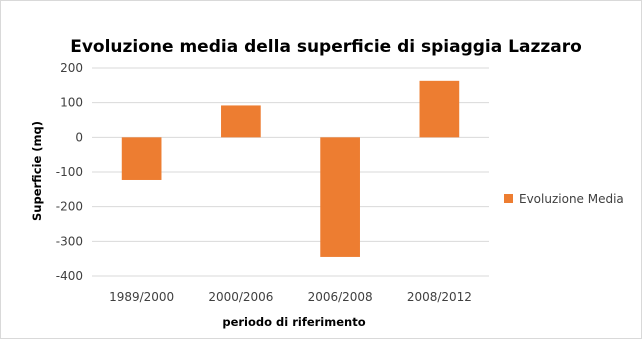 This screenshot has width=642, height=340. Describe the element at coordinates (439, 297) in the screenshot. I see `x-tick-label: 2008/2012` at that location.